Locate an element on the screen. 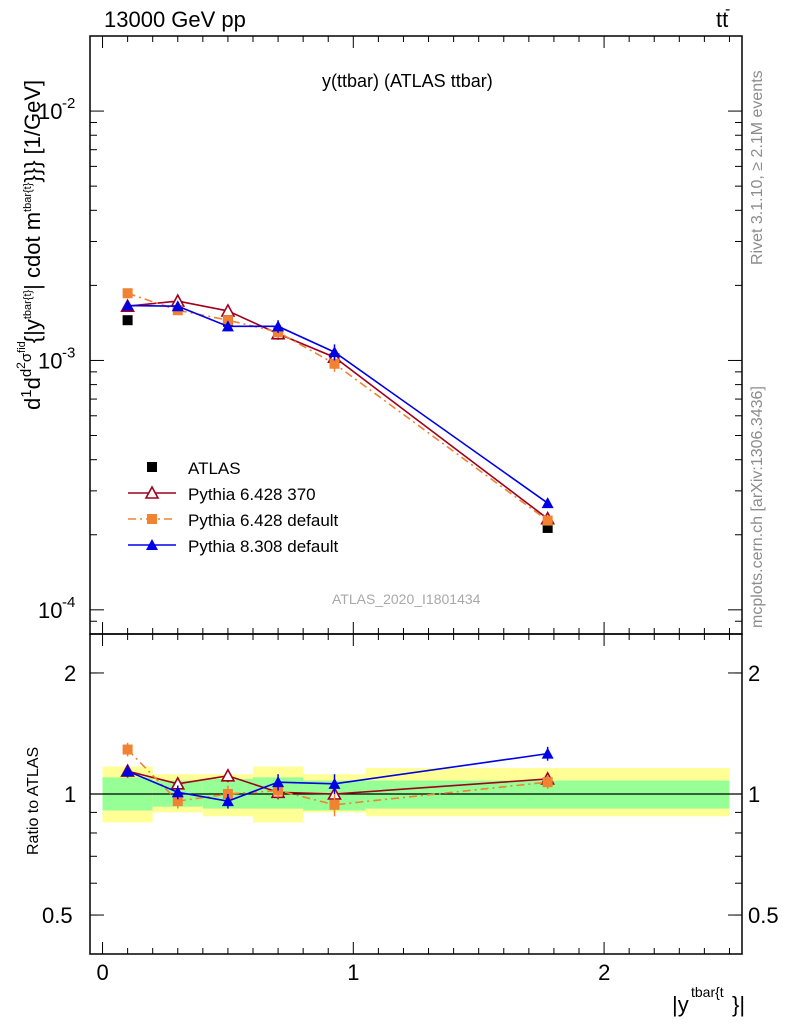 The height and width of the screenshot is (1024, 786). legend-label: Pythia 6.428 default is located at coordinates (263, 520).